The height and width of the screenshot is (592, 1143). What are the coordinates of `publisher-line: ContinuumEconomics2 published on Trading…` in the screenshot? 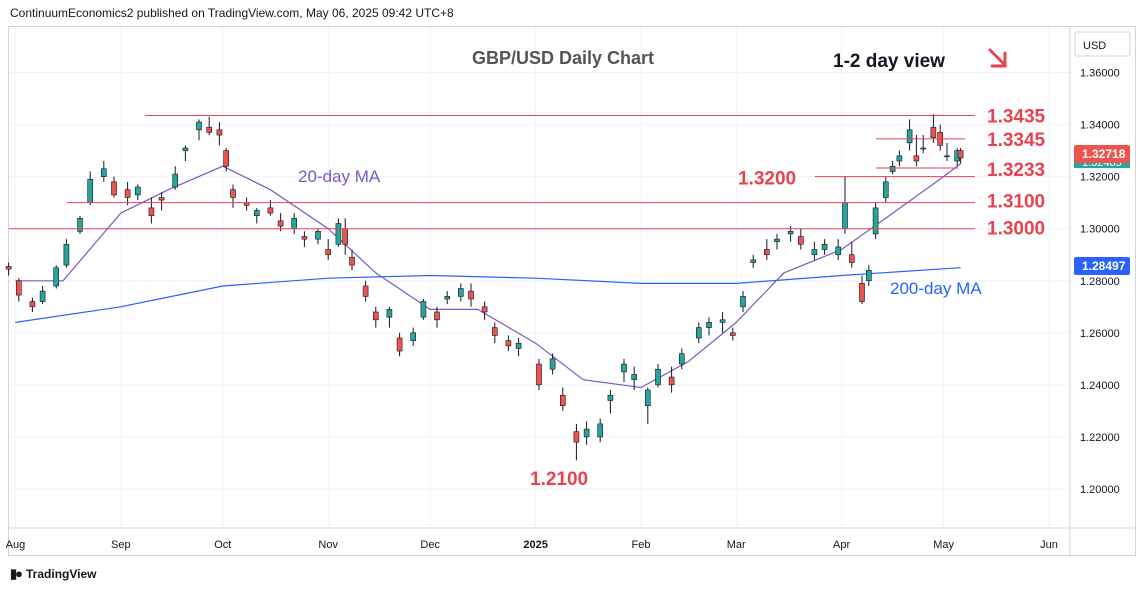 It's located at (232, 13).